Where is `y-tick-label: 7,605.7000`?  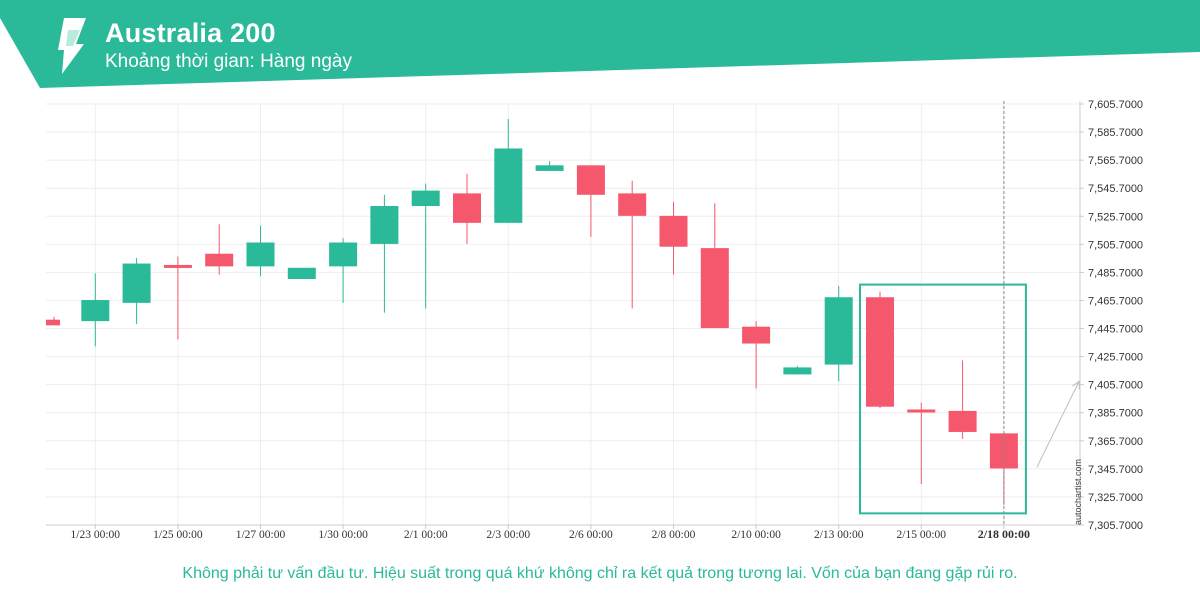
y-tick-label: 7,605.7000 is located at coordinates (1115, 105).